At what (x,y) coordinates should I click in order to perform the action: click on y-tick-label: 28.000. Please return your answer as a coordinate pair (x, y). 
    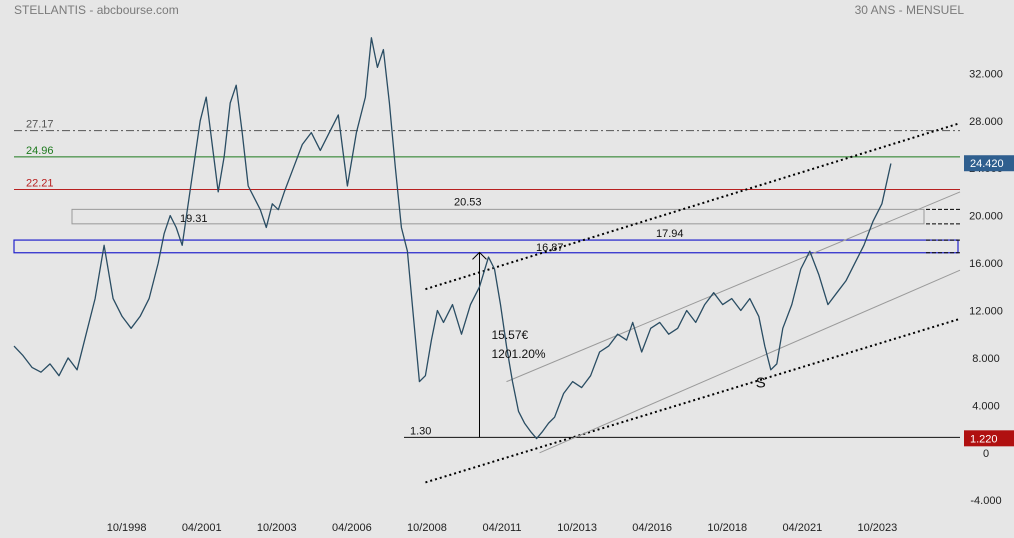
    Looking at the image, I should click on (986, 122).